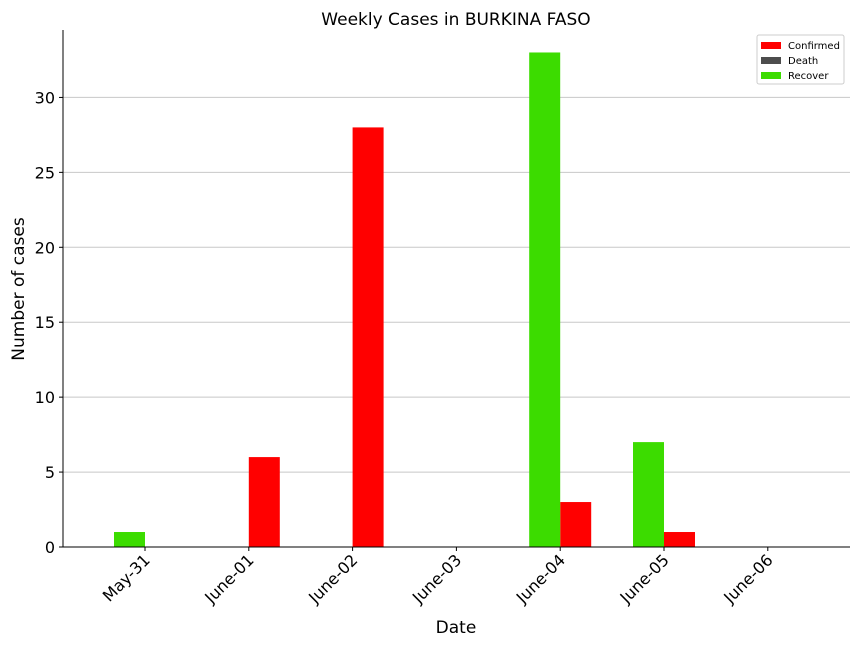 This screenshot has width=864, height=648. I want to click on legend: Confirmed Death Recover, so click(800, 59).